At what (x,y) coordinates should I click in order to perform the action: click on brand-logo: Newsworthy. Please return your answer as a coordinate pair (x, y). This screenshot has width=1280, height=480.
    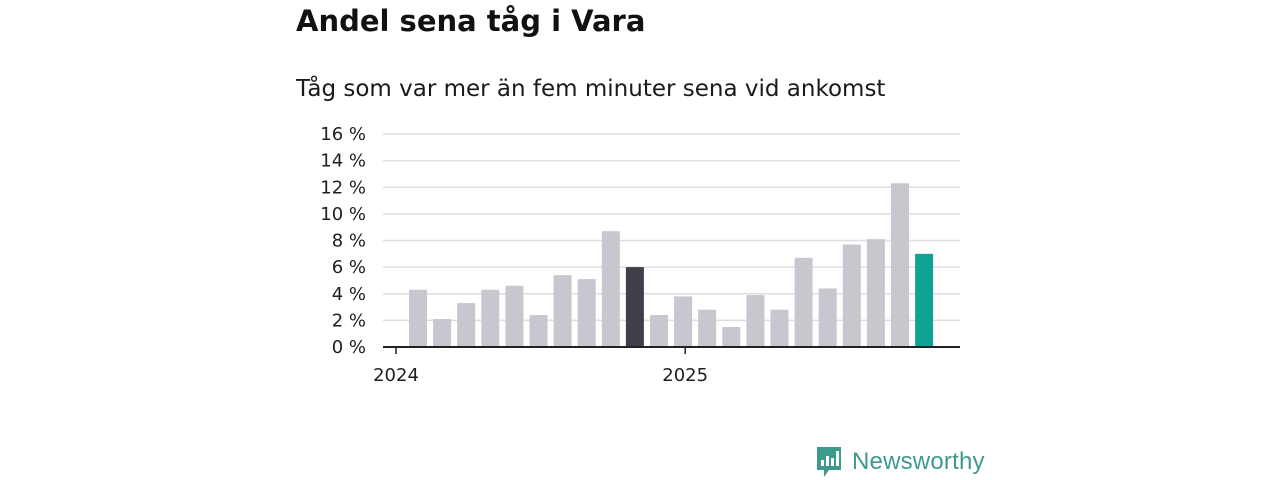
    Looking at the image, I should click on (900, 462).